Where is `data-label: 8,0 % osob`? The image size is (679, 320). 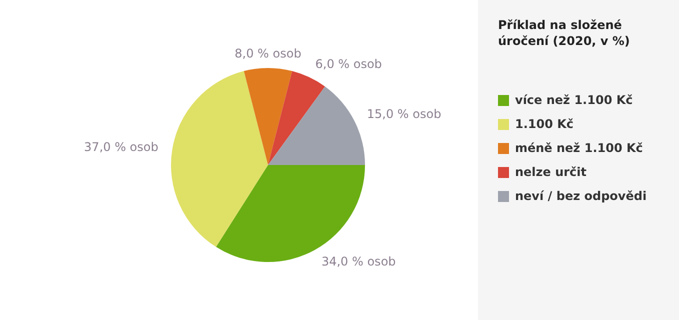 data-label: 8,0 % osob is located at coordinates (268, 53).